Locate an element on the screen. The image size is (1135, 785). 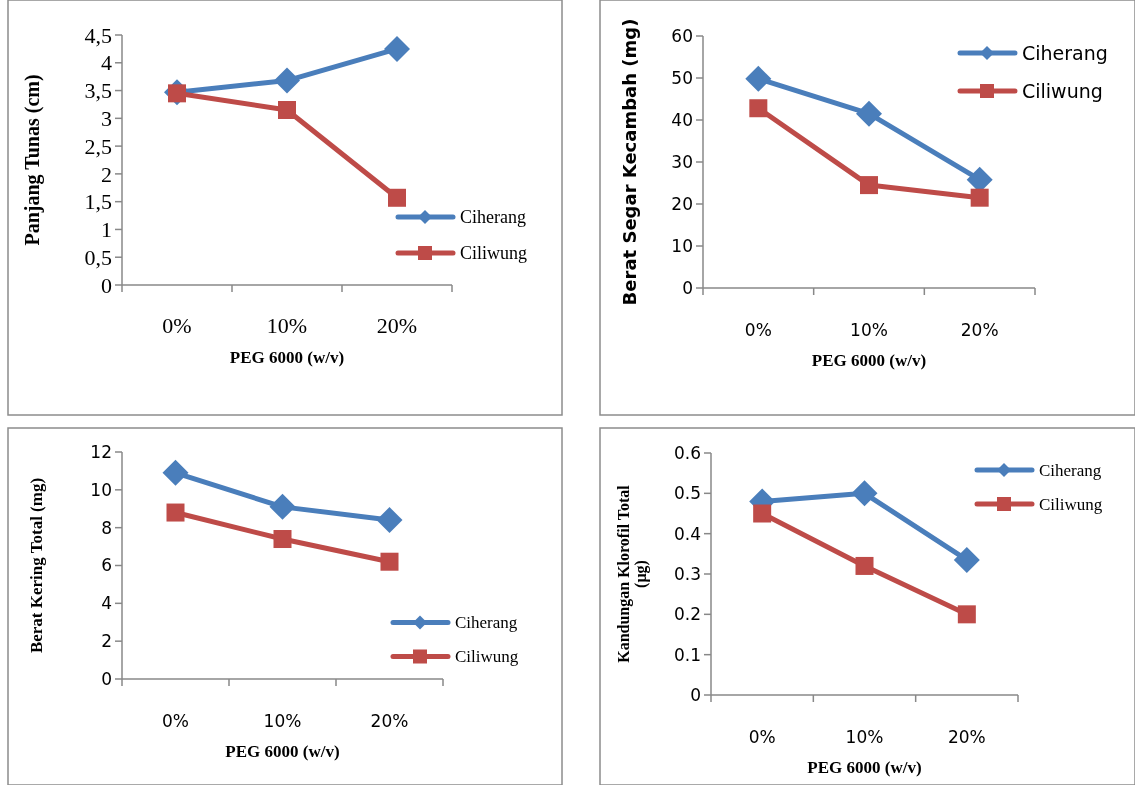
y-tick-label: 0,5 is located at coordinates (98, 257).